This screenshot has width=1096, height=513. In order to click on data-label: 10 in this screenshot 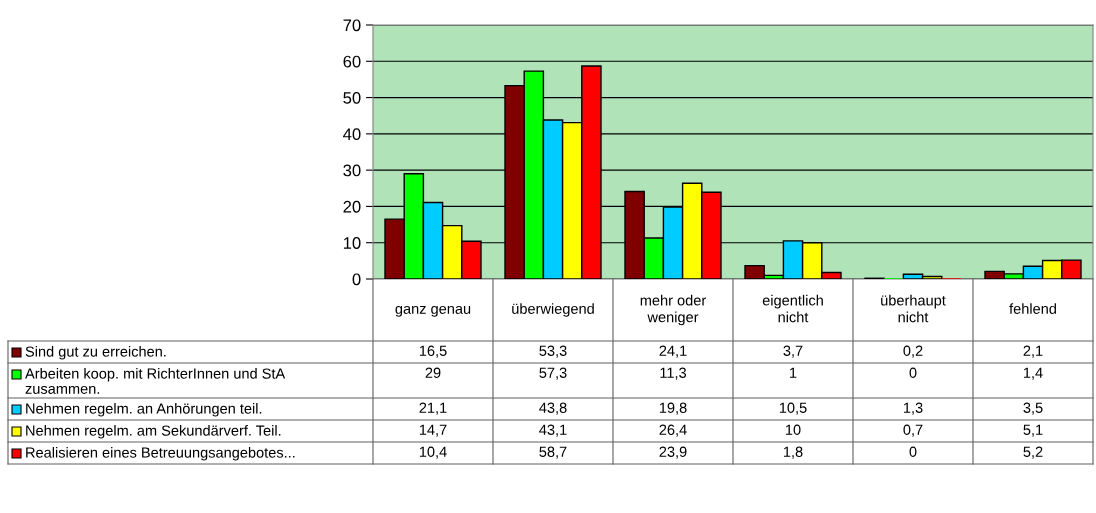, I will do `click(793, 429)`.